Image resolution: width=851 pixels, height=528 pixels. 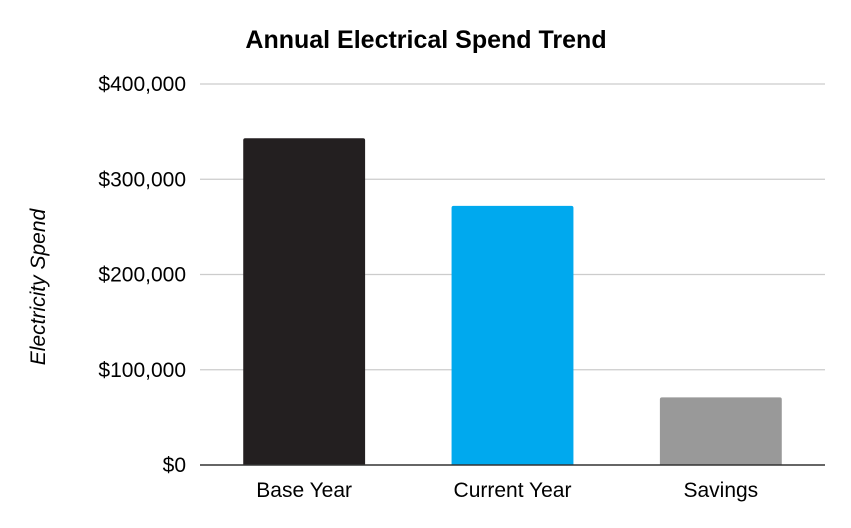 What do you see at coordinates (304, 490) in the screenshot?
I see `x-tick-label: Base Year` at bounding box center [304, 490].